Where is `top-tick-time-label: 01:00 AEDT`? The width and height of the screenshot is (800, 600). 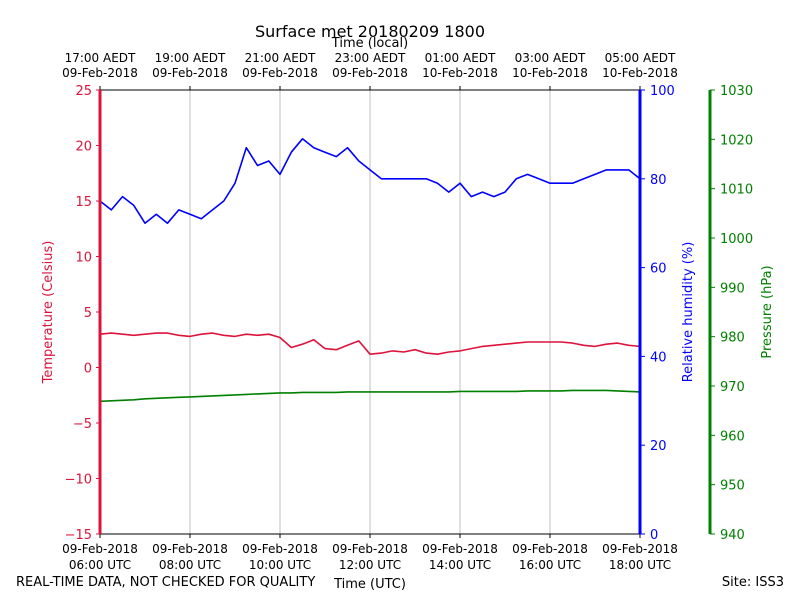 top-tick-time-label: 01:00 AEDT is located at coordinates (460, 58).